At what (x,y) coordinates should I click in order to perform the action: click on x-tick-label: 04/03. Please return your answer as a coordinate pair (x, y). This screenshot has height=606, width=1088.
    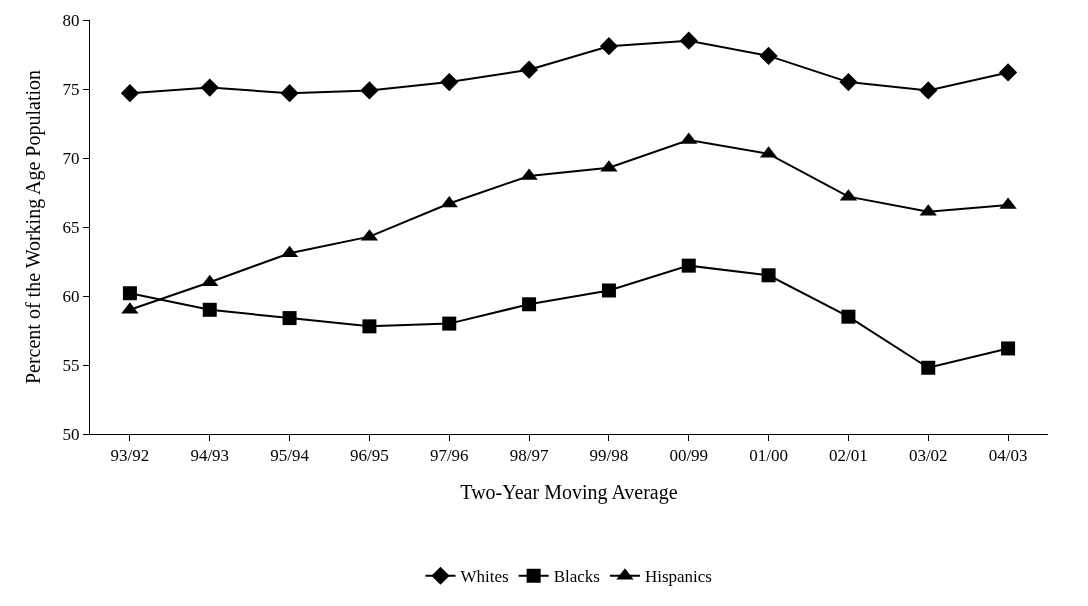
    Looking at the image, I should click on (1008, 456).